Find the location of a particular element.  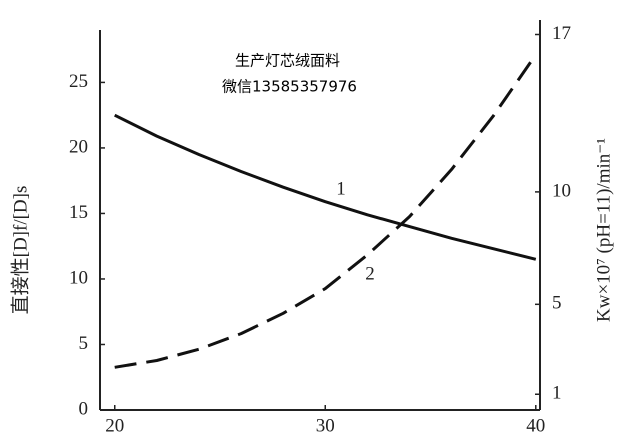

x-tick-label: 40 is located at coordinates (535, 425).